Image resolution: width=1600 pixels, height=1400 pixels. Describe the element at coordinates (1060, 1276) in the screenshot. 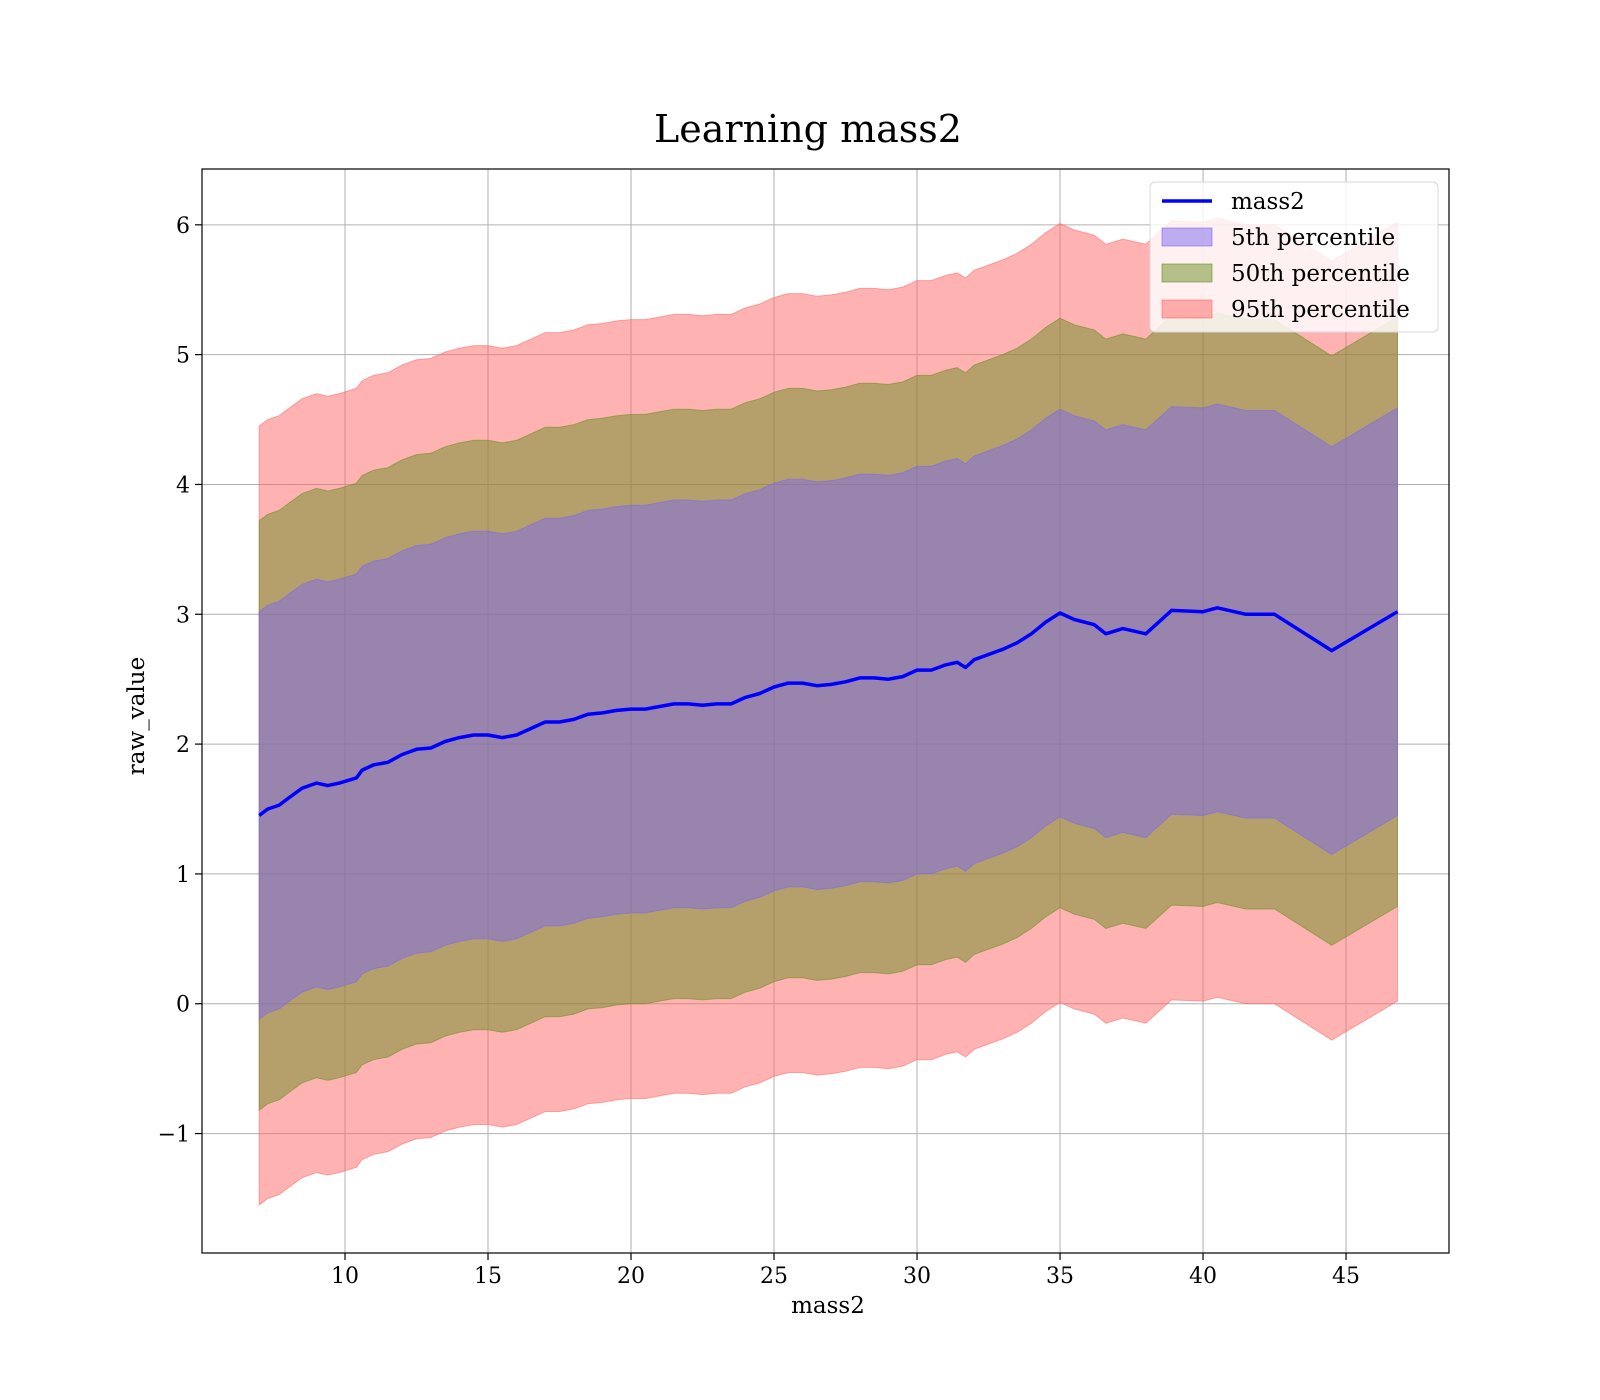

I see `x-tick-label: 35` at that location.